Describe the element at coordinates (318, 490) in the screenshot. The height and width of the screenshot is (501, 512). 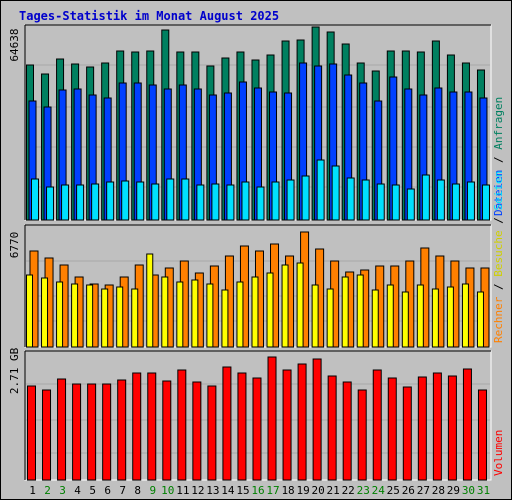
I see `day-label-20: 20` at that location.